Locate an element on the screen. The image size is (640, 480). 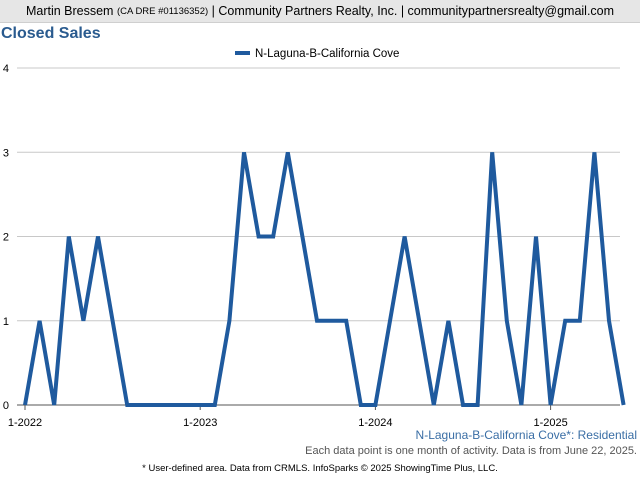
agent-name: Martin Bressem is located at coordinates (69, 11).